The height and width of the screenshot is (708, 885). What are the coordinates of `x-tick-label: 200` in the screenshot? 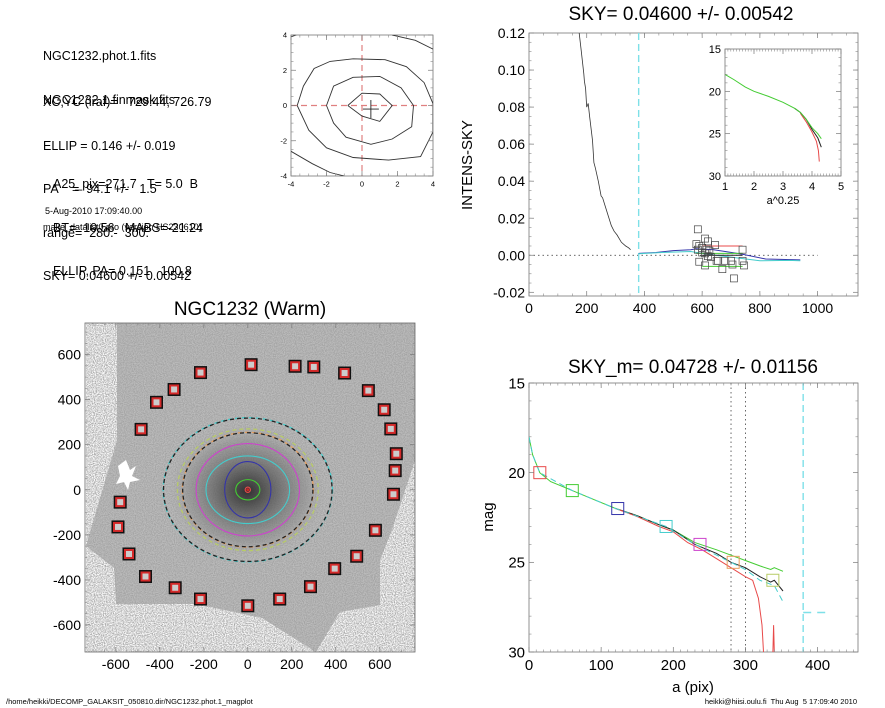 It's located at (587, 308).